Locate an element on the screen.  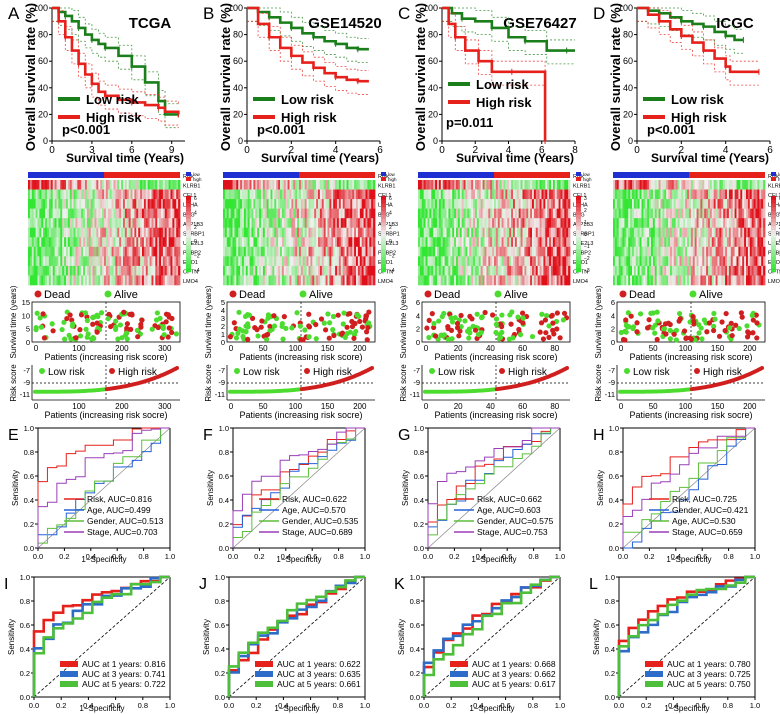
roc-y-tick-label: 0.0 is located at coordinates (415, 697).